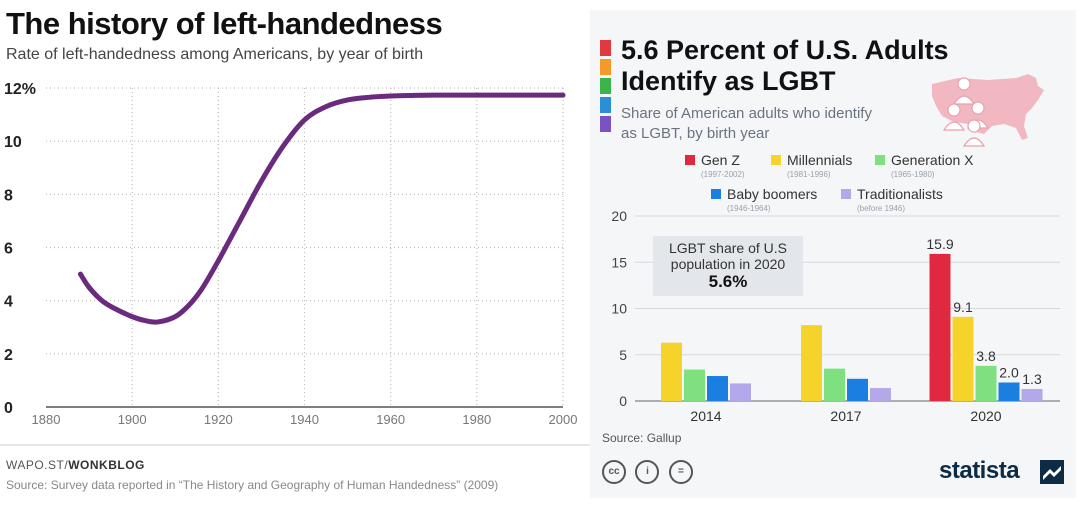 This screenshot has height=515, width=1086. I want to click on bar-data-label: 3.8, so click(986, 356).